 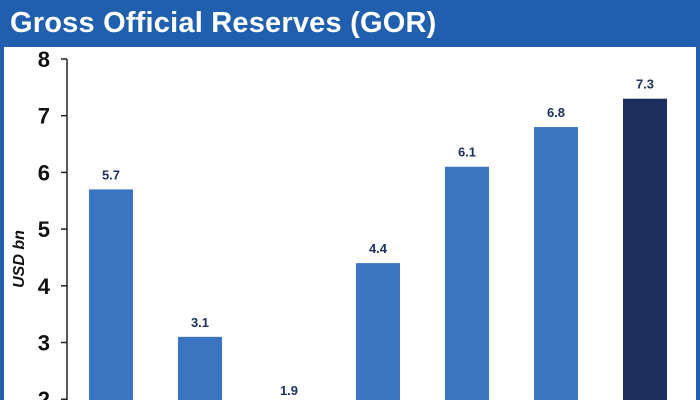 What do you see at coordinates (44, 343) in the screenshot?
I see `y-tick-label: 3` at bounding box center [44, 343].